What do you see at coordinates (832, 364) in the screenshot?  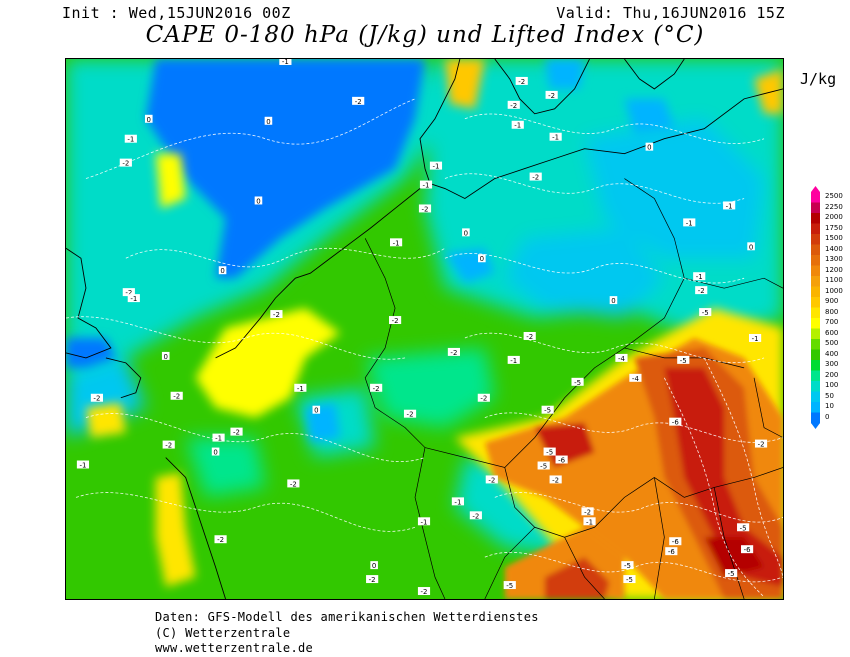 I see `colorbar-label: 300` at bounding box center [832, 364].